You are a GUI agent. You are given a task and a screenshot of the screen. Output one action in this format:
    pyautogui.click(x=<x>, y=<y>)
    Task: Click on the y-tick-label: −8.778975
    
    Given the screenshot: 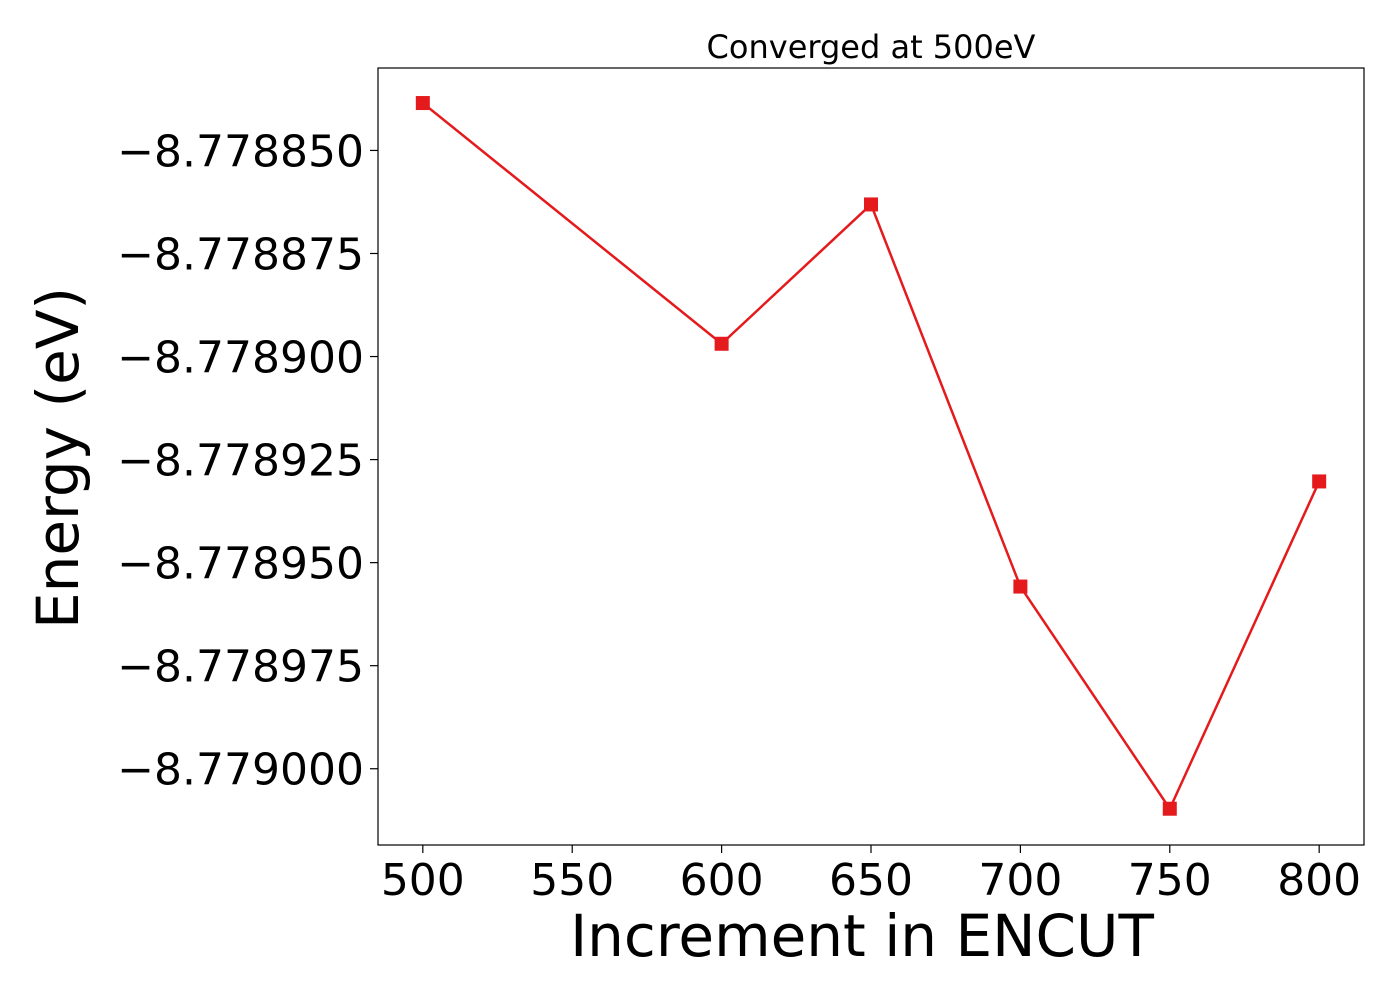 What is the action you would take?
    pyautogui.click(x=240, y=667)
    